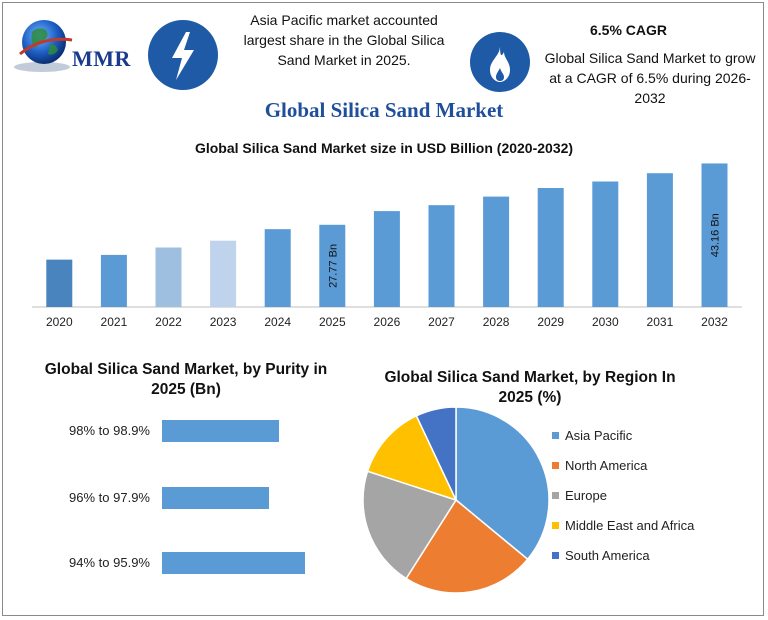  What do you see at coordinates (109, 430) in the screenshot?
I see `purity-label: 98% to 98.9%` at bounding box center [109, 430].